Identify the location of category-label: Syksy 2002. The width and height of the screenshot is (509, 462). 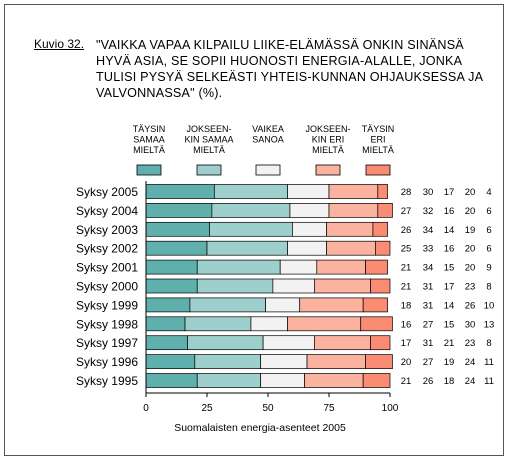
(107, 249).